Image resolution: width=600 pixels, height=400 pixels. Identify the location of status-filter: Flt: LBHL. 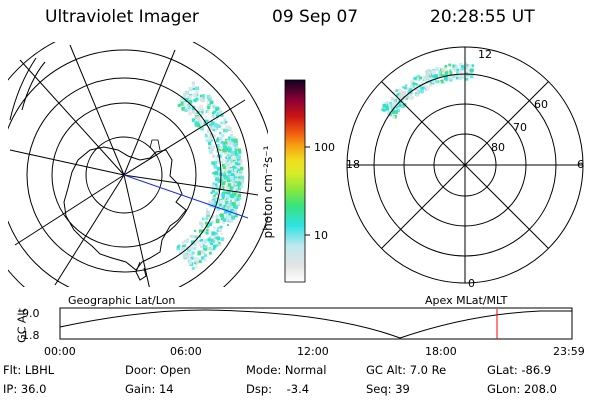
(29, 370).